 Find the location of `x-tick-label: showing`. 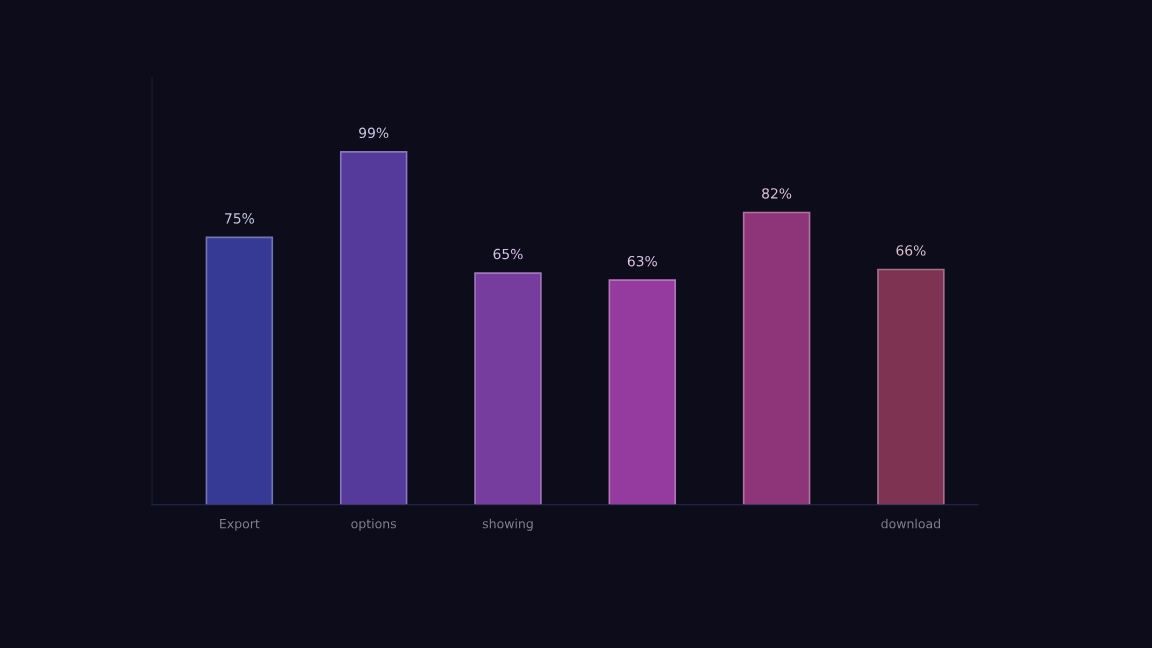

x-tick-label: showing is located at coordinates (507, 524).